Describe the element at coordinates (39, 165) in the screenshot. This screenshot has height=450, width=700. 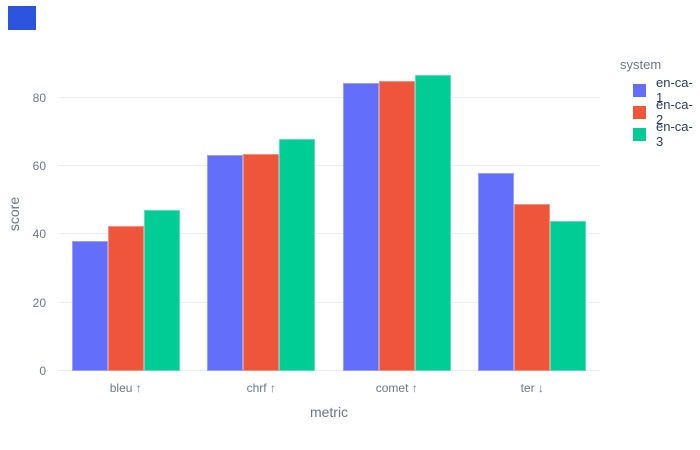
I see `y-tick-label-60: 60` at that location.